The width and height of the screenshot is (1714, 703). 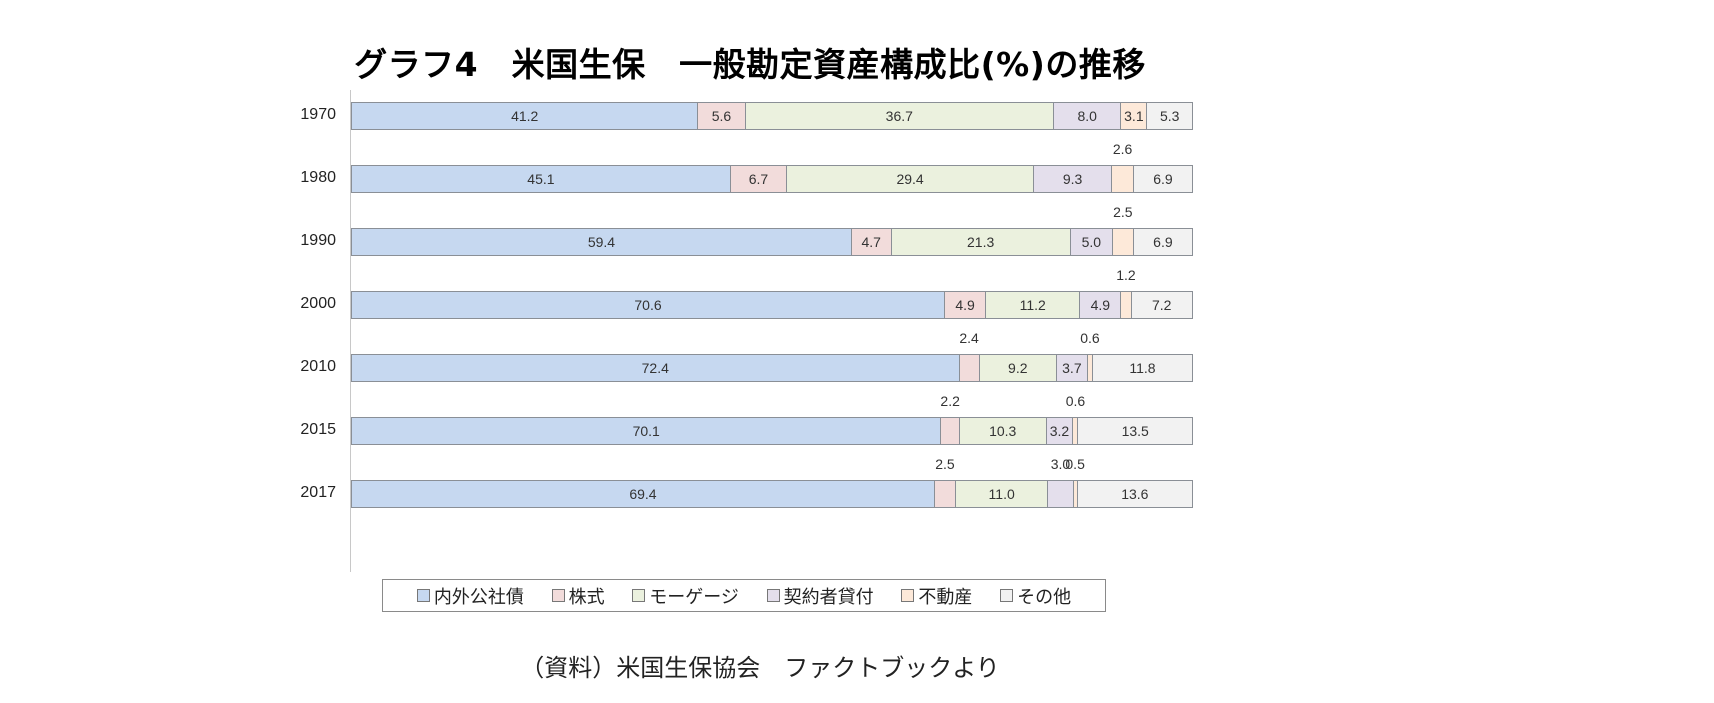 I want to click on stacked-bar: 70.6 4.9 11.2 4.9 1.2 7.2, so click(x=772, y=293).